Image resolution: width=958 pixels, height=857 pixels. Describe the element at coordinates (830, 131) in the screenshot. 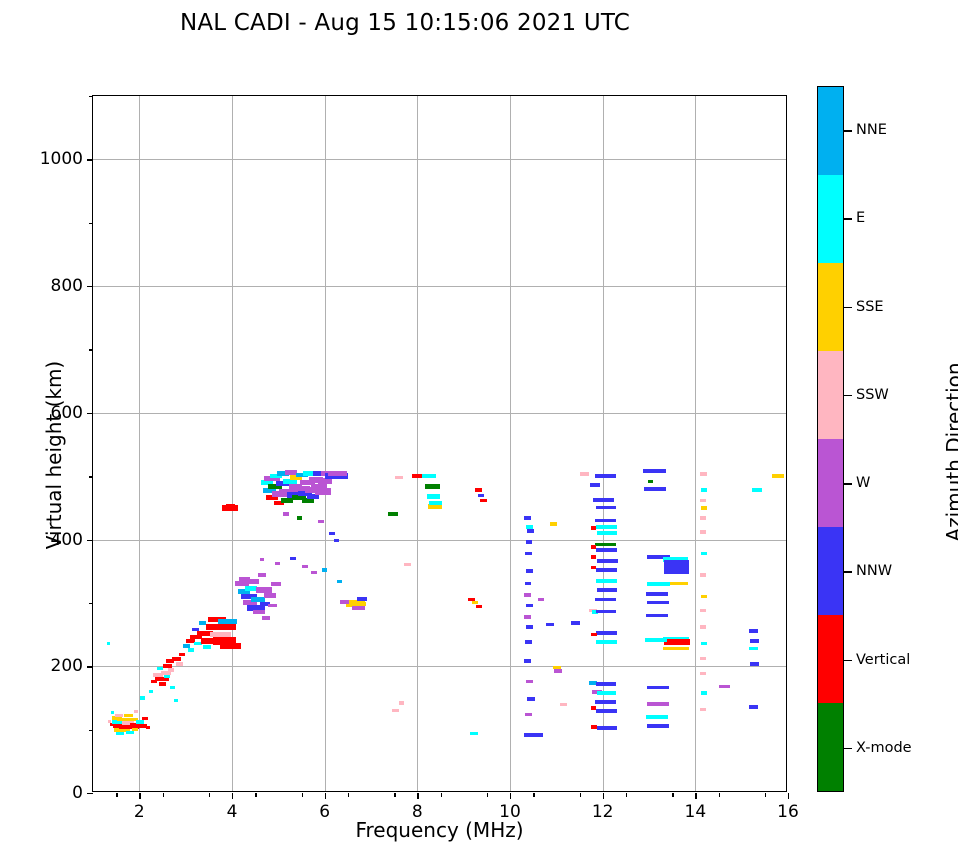

I see `colorbar-segment-nne` at that location.